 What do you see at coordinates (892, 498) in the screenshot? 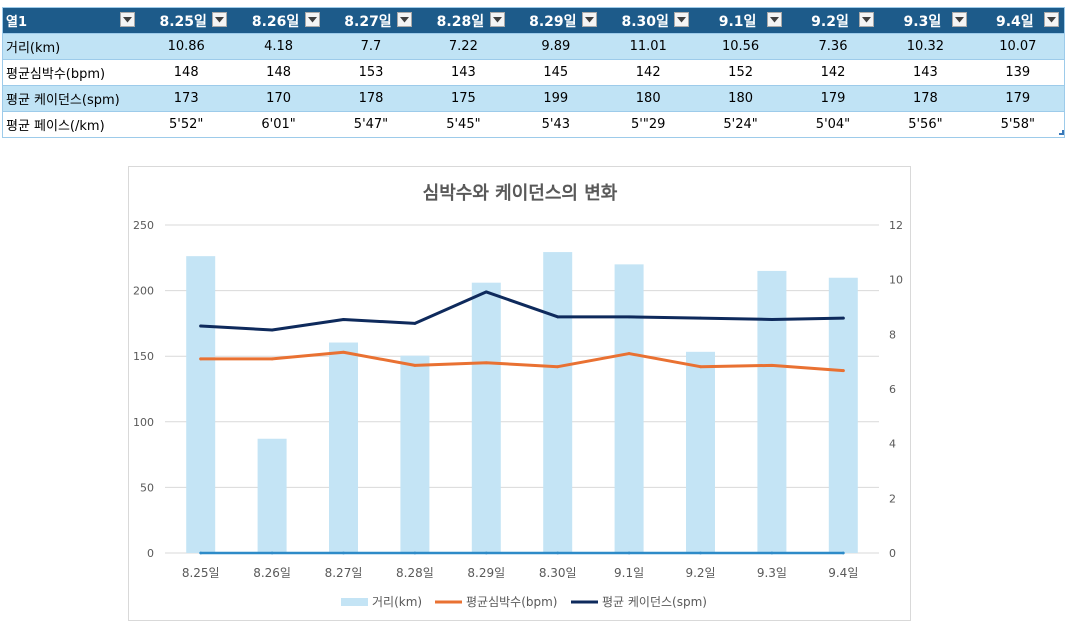
I see `right-axis-tick-label: 2` at bounding box center [892, 498].